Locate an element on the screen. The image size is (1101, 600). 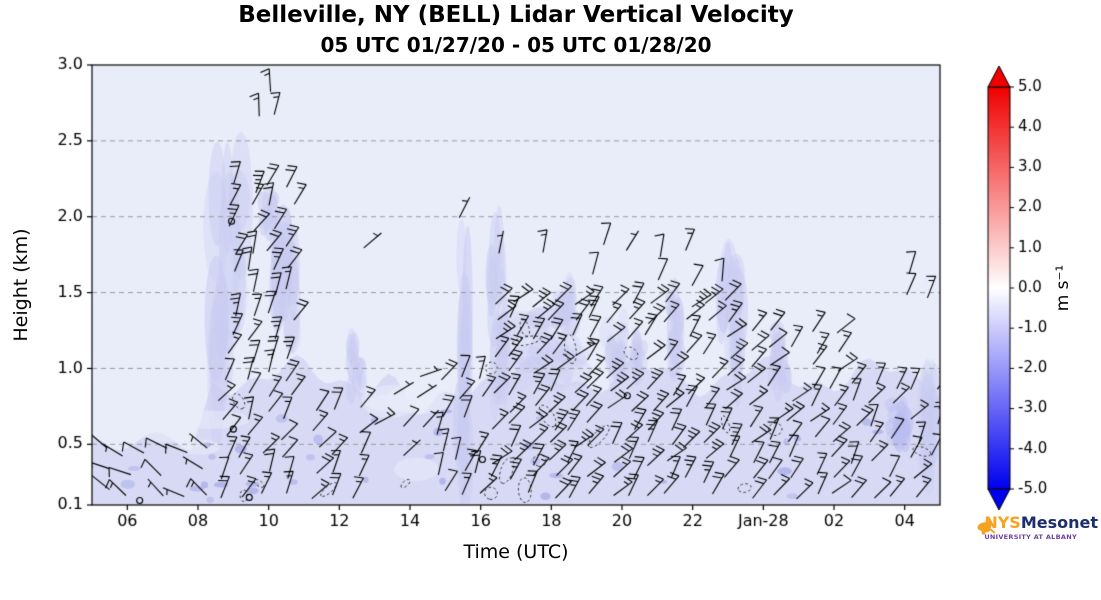
colorbar-label: m s⁻¹ is located at coordinates (1063, 288).